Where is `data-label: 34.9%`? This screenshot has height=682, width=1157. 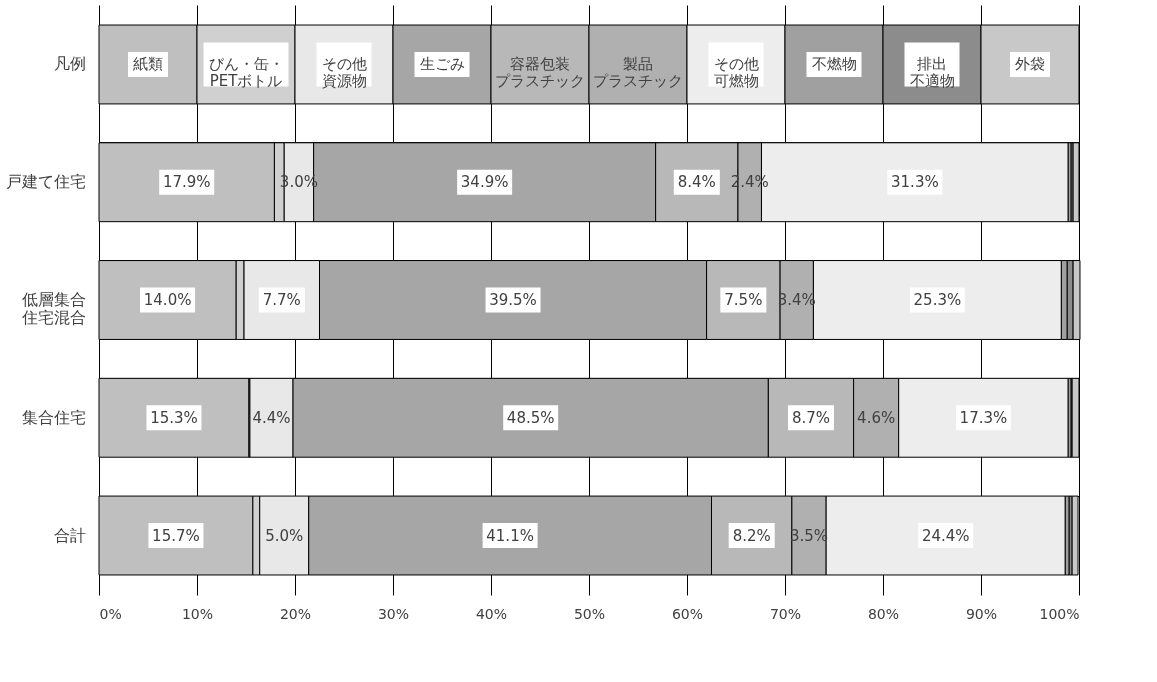
data-label: 34.9% is located at coordinates (484, 182).